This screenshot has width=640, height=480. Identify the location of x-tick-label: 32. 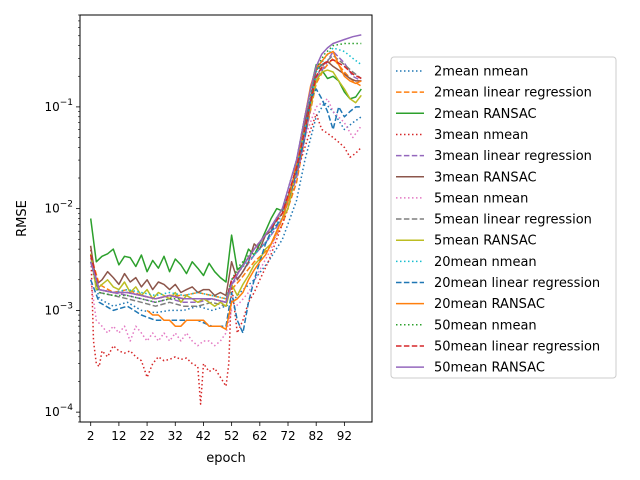
(175, 436).